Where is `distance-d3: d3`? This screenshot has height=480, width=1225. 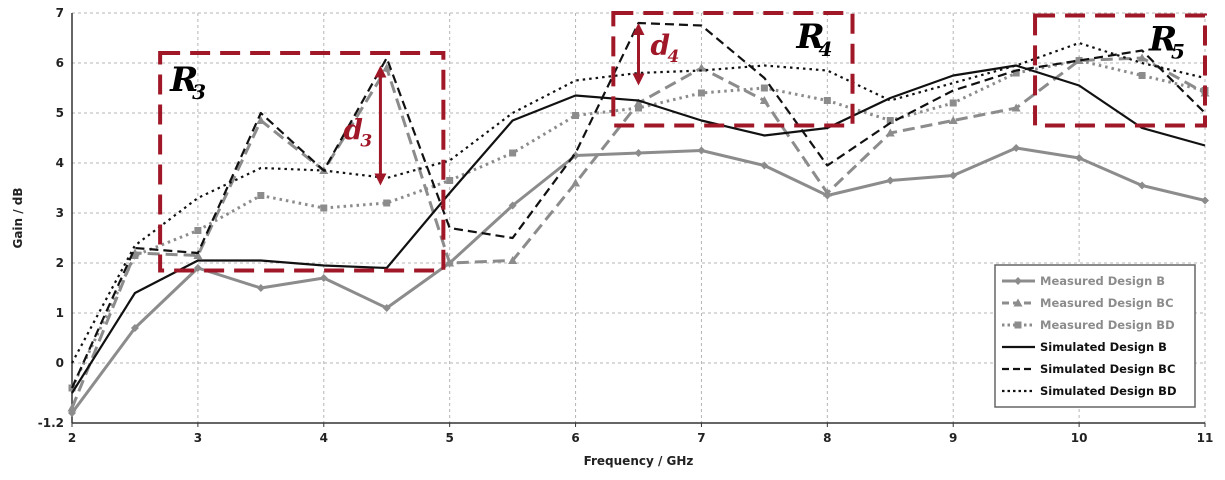 distance-d3: d3 is located at coordinates (365, 125).